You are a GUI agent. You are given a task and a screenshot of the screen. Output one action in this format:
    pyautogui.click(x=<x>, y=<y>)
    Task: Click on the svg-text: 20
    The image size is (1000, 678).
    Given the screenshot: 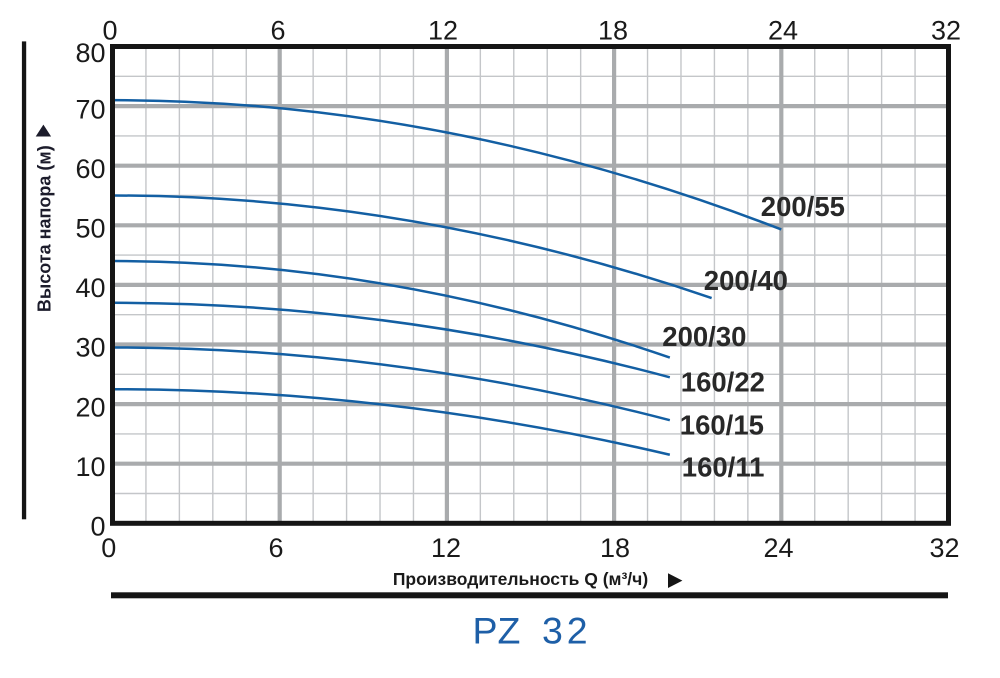 What is the action you would take?
    pyautogui.click(x=90, y=407)
    